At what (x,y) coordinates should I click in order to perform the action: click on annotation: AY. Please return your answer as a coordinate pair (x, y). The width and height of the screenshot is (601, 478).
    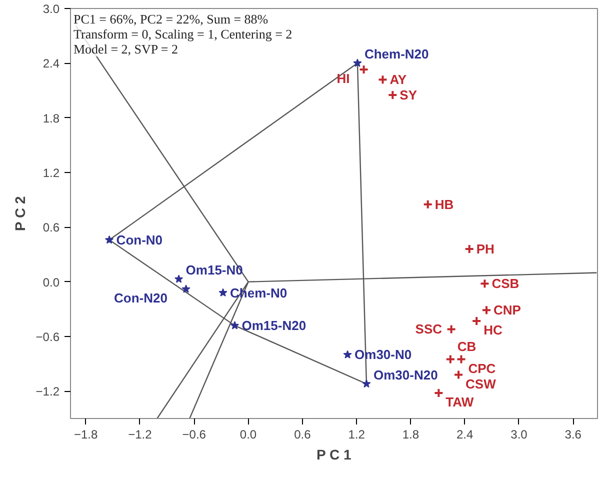
    Looking at the image, I should click on (398, 80).